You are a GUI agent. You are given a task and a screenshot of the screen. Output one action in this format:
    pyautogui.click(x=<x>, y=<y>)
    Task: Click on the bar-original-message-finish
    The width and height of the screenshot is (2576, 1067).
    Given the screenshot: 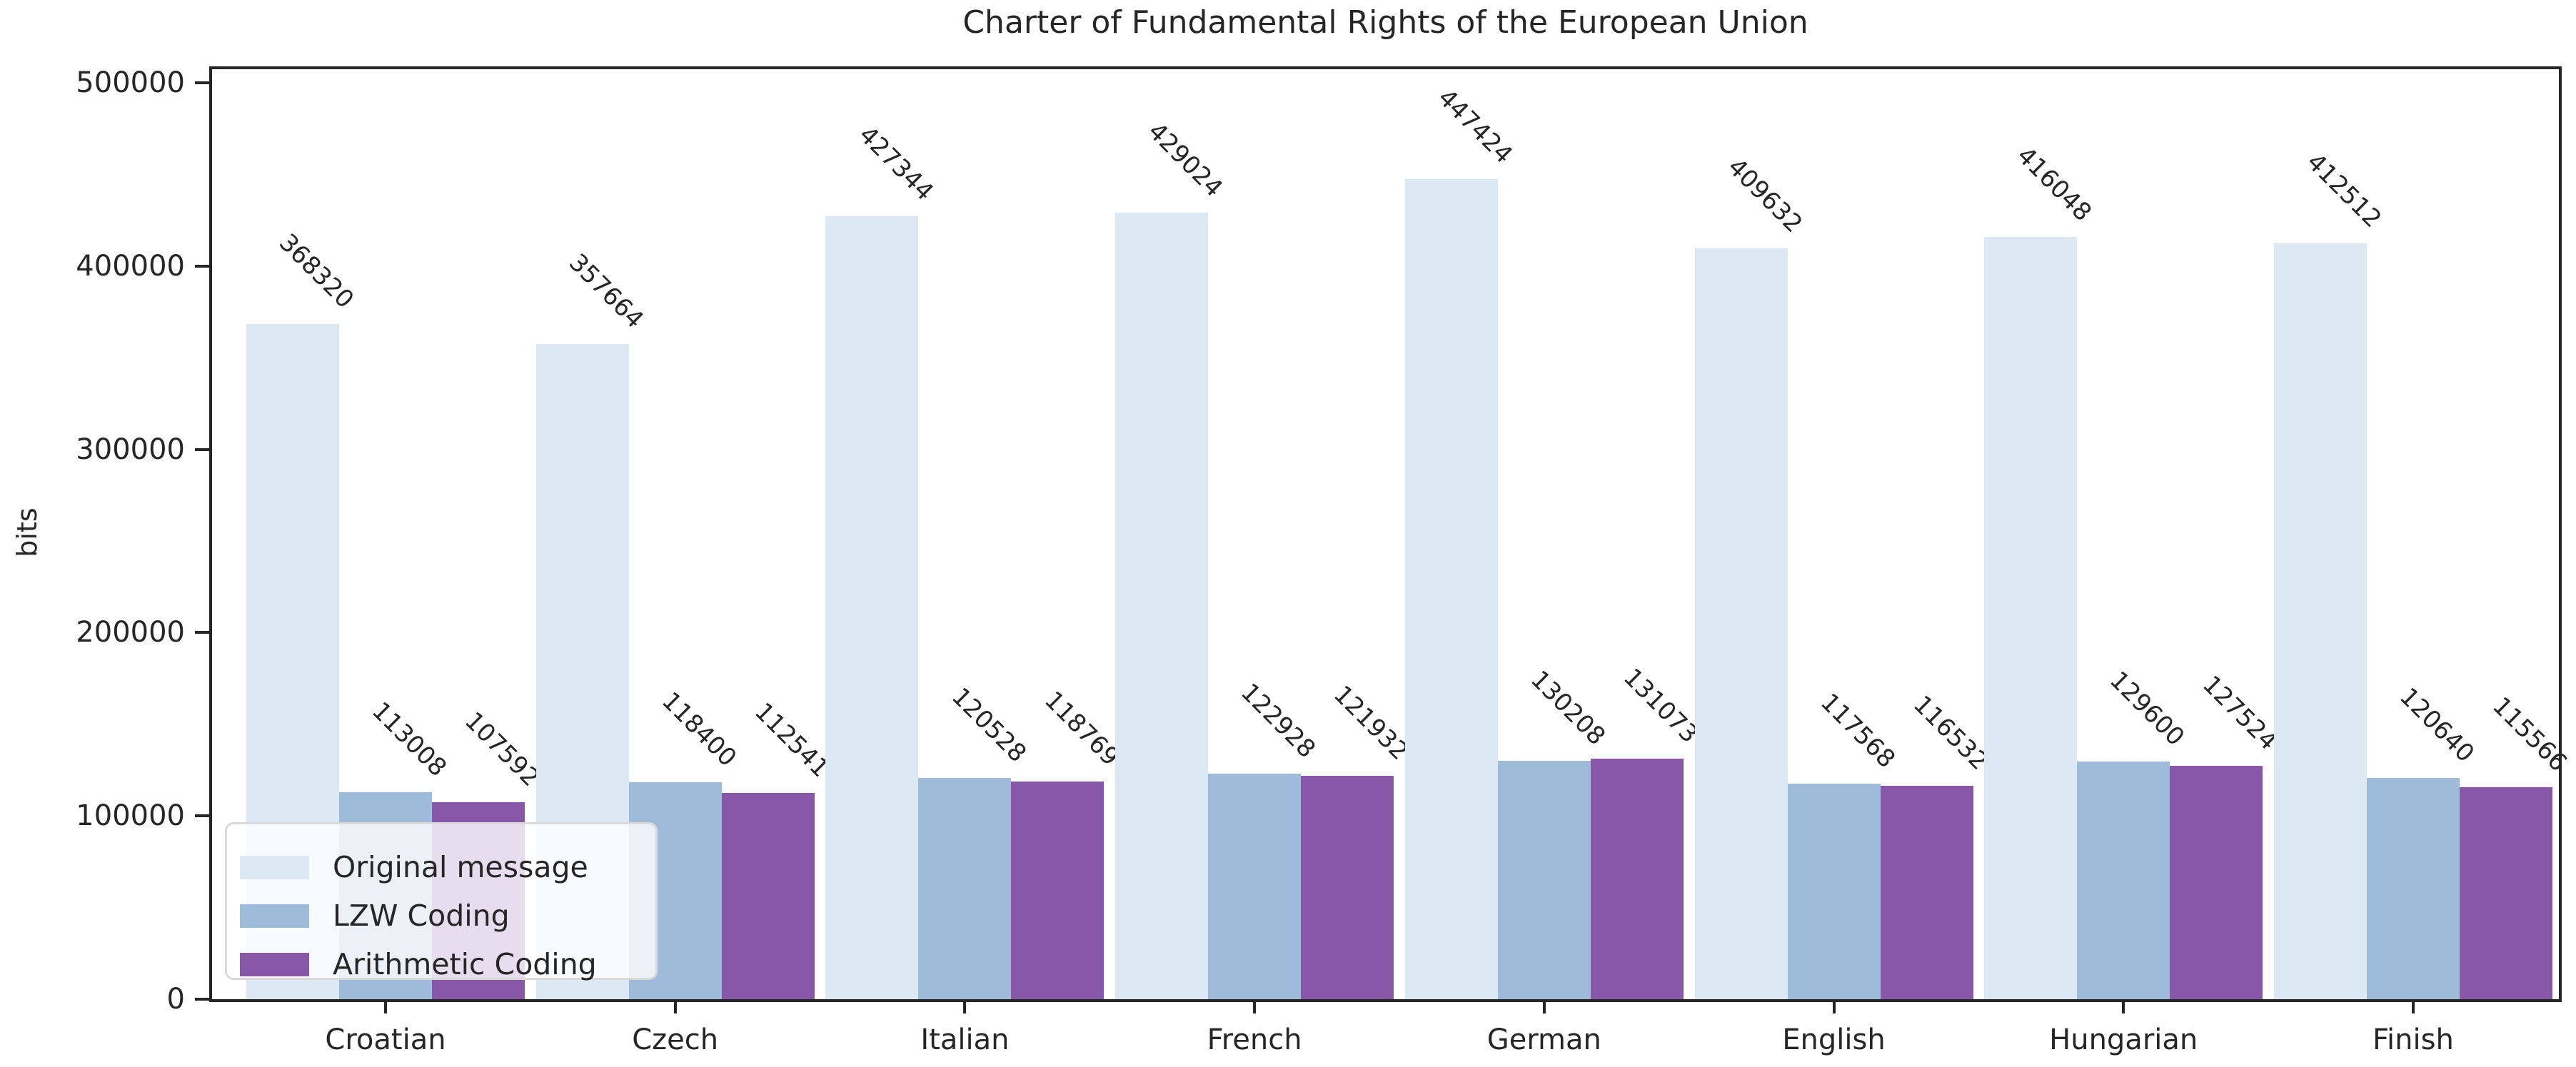 What is the action you would take?
    pyautogui.click(x=2320, y=621)
    